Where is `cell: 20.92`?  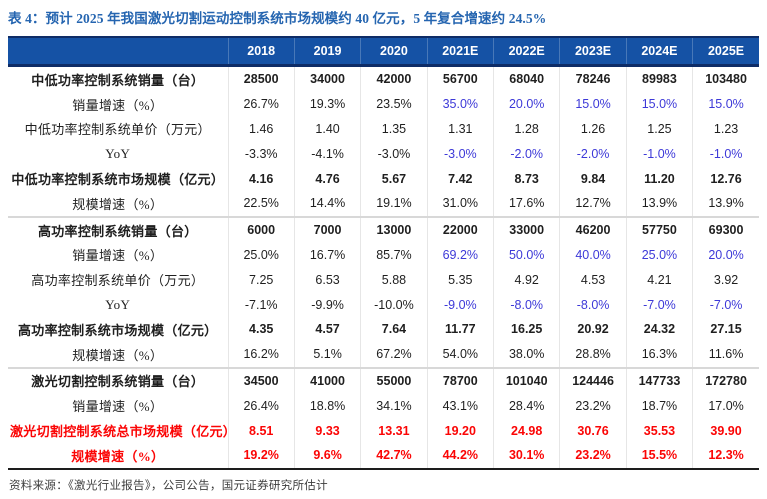 cell: 20.92 is located at coordinates (593, 329).